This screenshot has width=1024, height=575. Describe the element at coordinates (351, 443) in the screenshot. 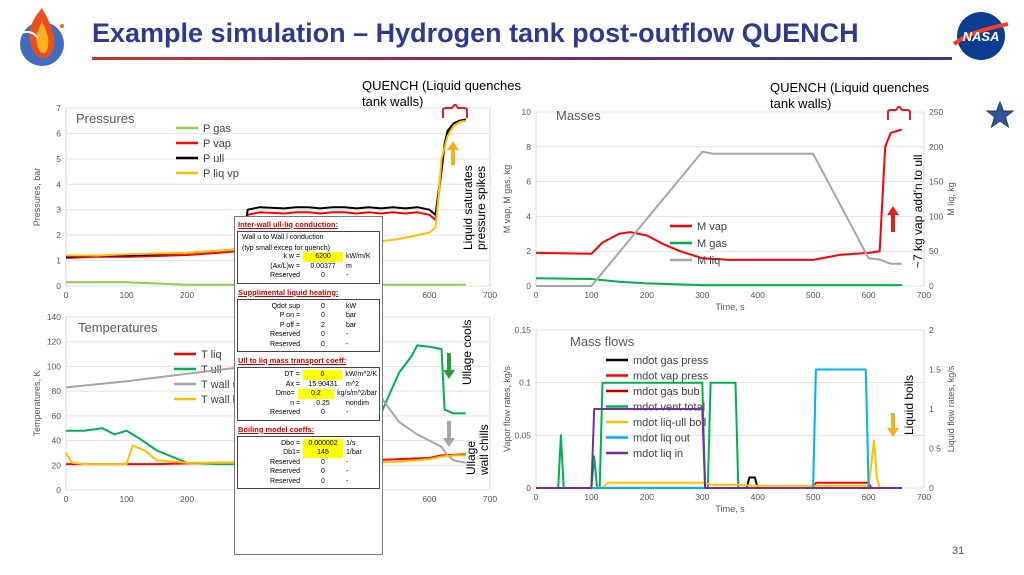

I see `coef-unit: 1/s` at that location.